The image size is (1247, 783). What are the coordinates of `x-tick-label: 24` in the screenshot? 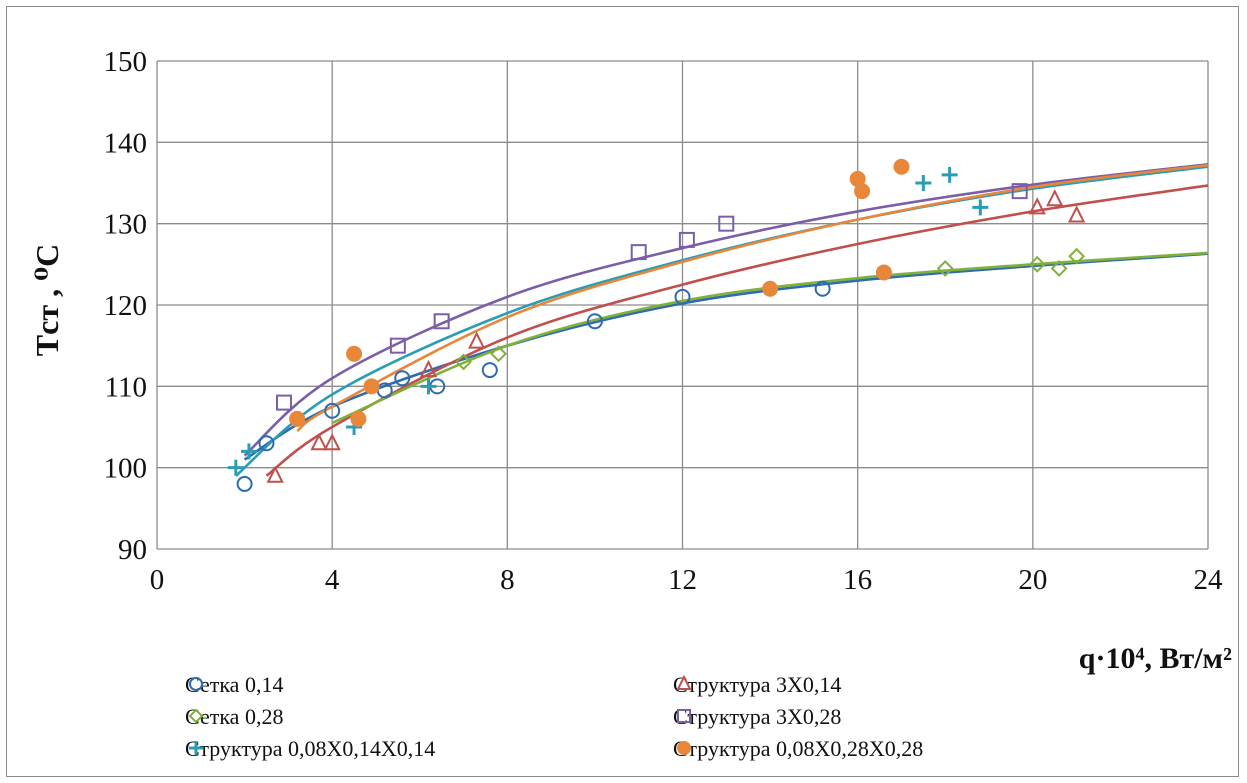 It's located at (1209, 580).